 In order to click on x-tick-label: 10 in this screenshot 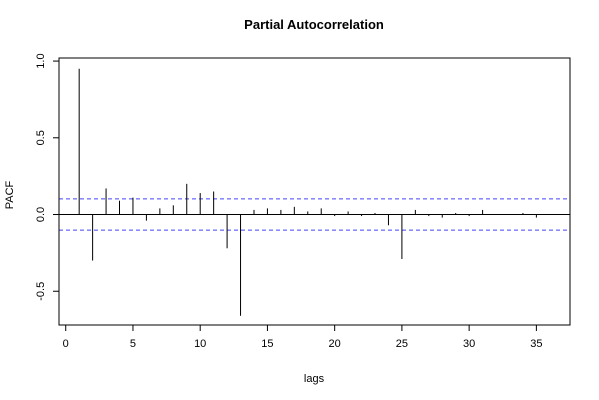, I will do `click(200, 344)`.